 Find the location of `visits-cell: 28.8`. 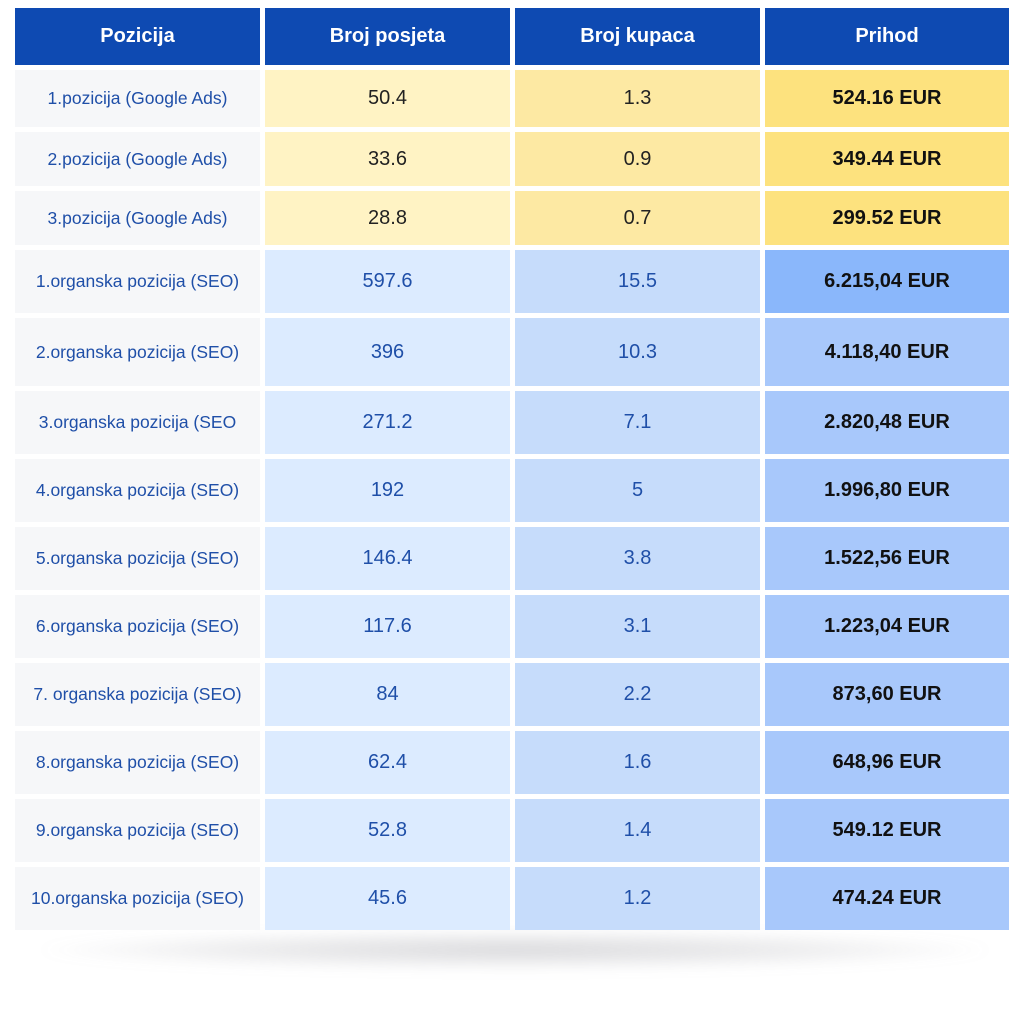

visits-cell: 28.8 is located at coordinates (387, 218).